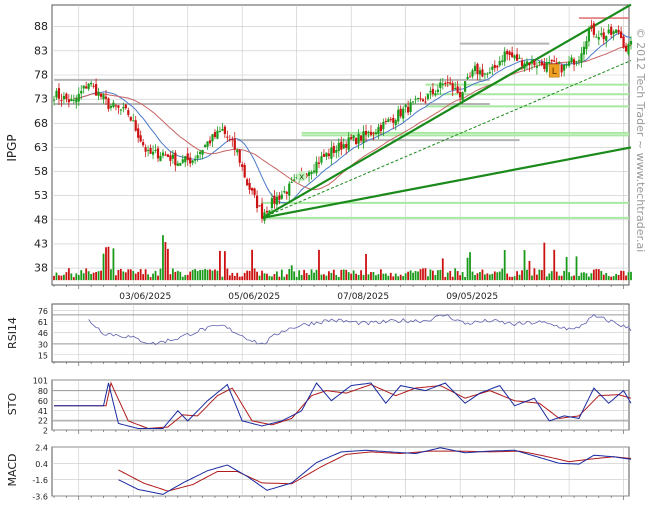 The image size is (657, 518). What do you see at coordinates (12, 333) in the screenshot?
I see `rsi-y-label: RSI14` at bounding box center [12, 333].